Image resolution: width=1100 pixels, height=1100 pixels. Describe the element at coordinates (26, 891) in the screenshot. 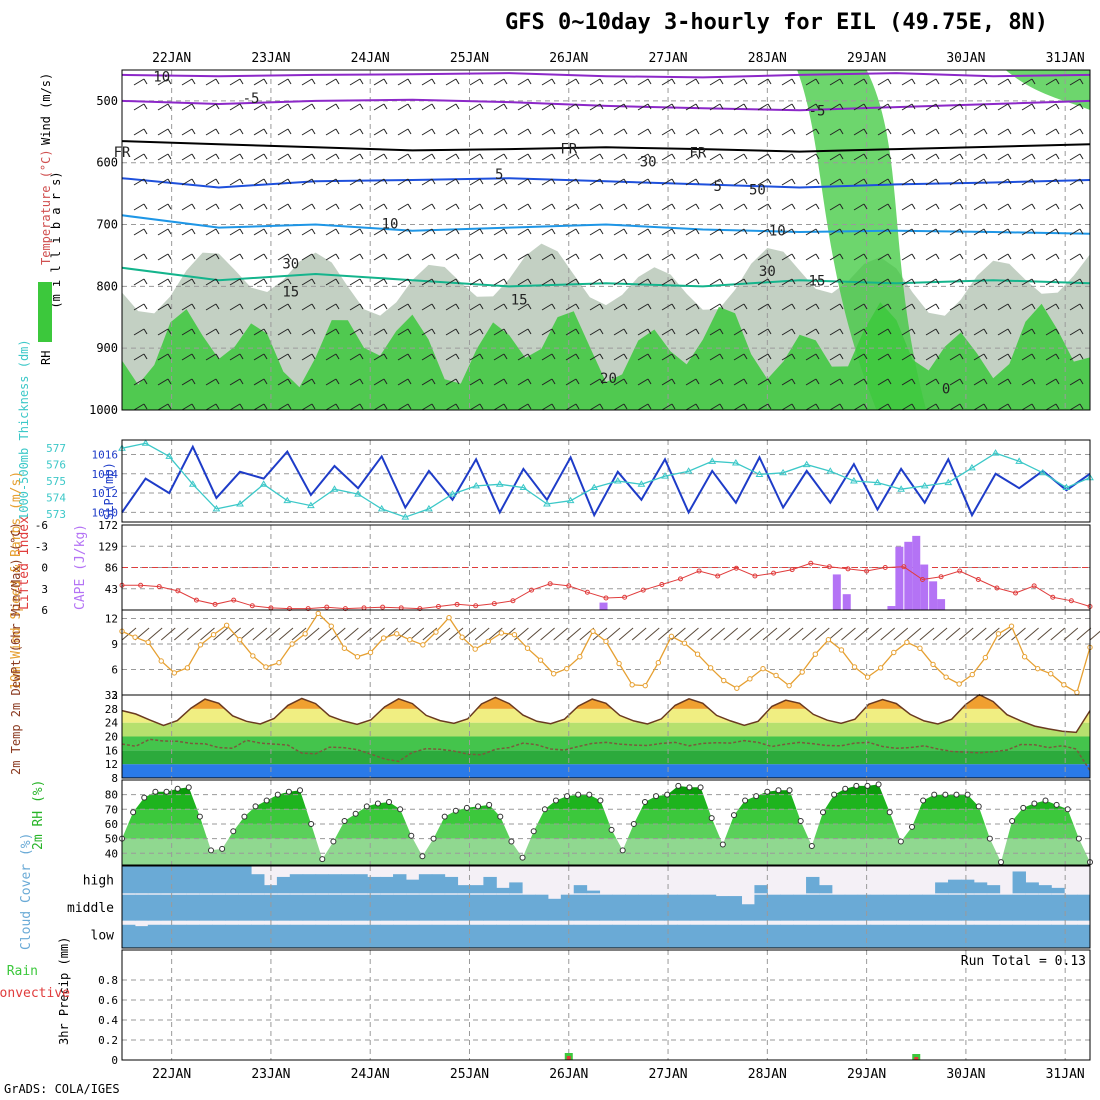

I see `cloud-y-label: Cloud Cover (%)` at that location.